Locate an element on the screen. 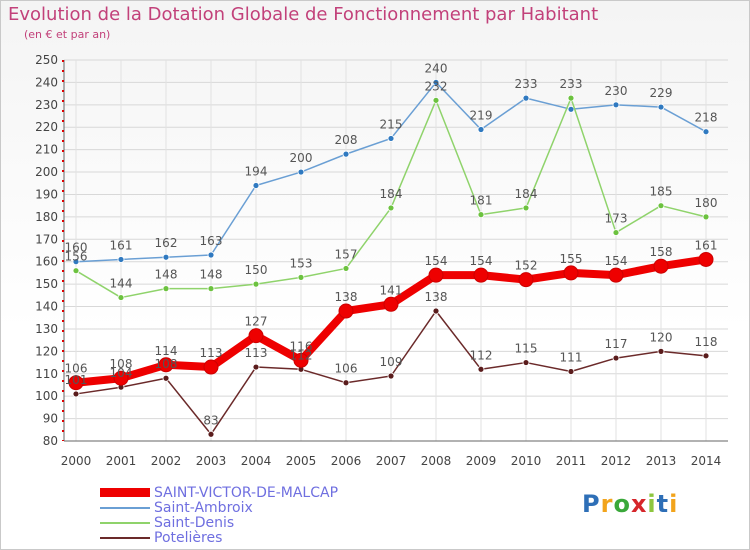 The width and height of the screenshot is (750, 550). y-tick-label: 160 is located at coordinates (46, 262).